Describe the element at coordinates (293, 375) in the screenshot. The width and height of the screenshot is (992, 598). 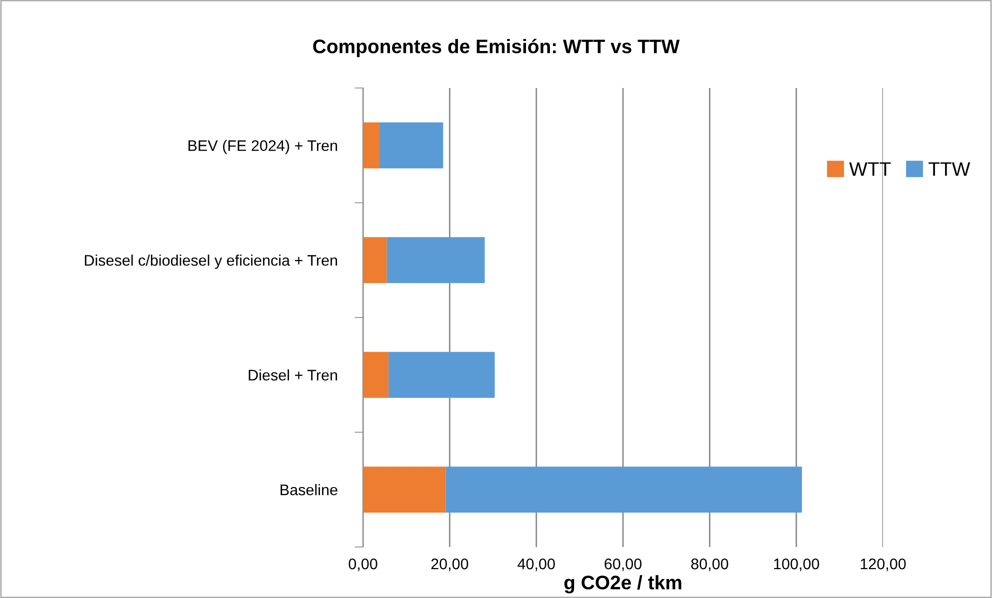
I see `y-tick-label: Diesel + Tren` at that location.